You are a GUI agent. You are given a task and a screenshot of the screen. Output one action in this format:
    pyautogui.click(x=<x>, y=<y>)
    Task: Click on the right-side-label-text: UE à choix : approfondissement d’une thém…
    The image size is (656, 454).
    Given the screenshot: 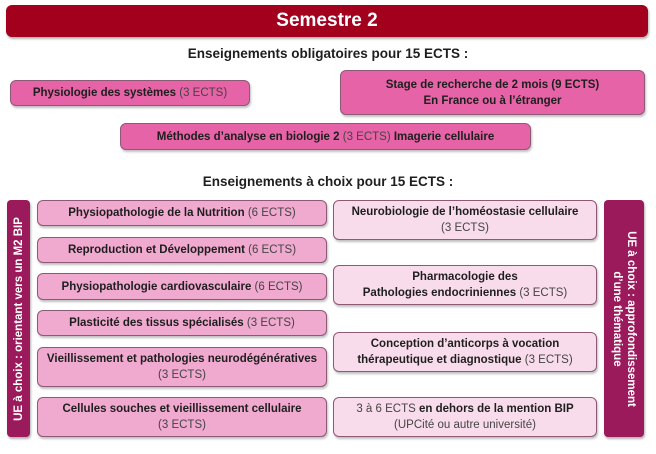 What is the action you would take?
    pyautogui.click(x=624, y=319)
    